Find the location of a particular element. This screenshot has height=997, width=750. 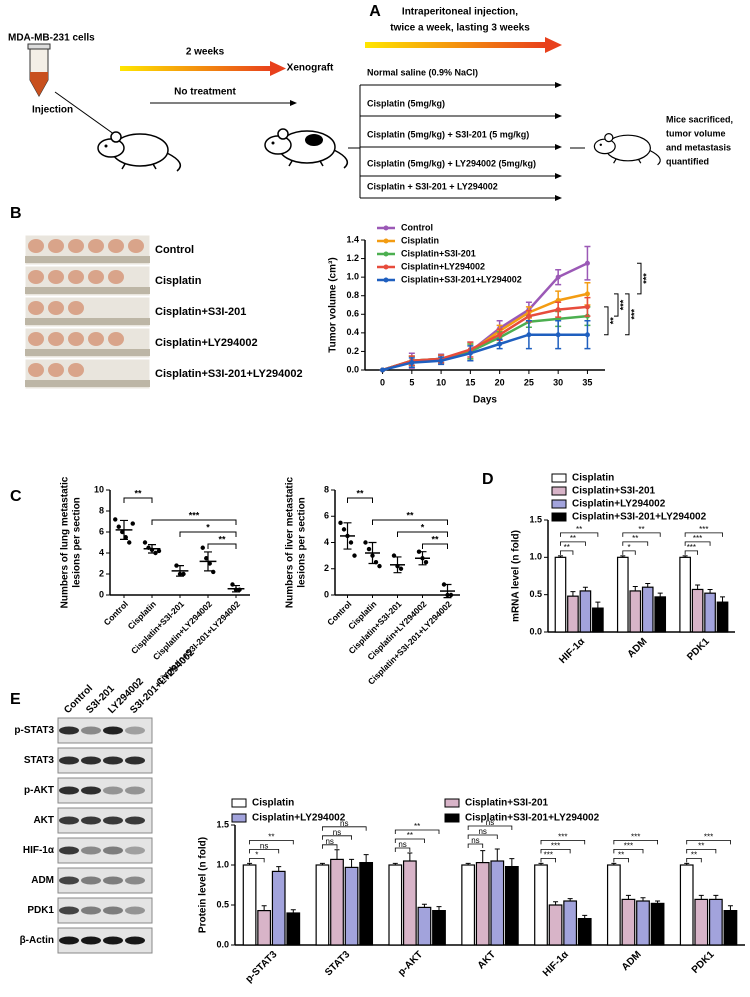

x-axis-label: Days is located at coordinates (485, 400).